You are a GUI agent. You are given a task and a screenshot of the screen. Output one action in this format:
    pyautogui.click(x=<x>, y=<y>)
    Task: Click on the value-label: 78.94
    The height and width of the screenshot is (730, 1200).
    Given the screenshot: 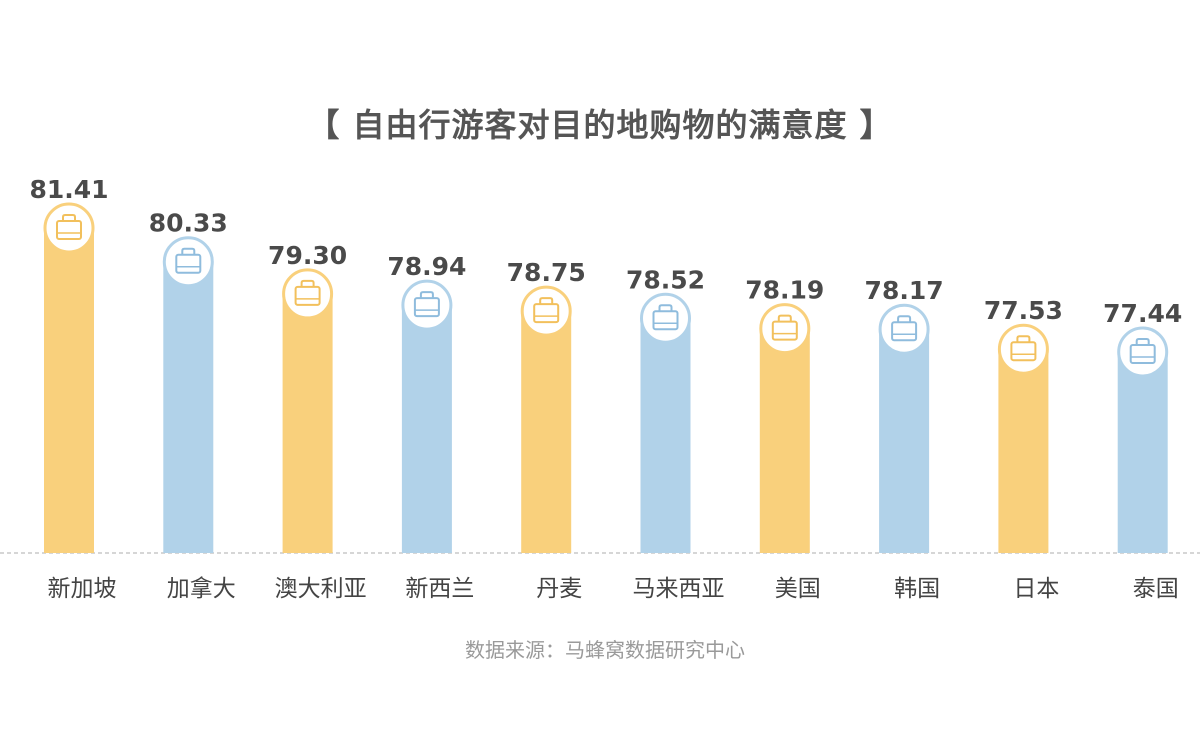 What is the action you would take?
    pyautogui.click(x=426, y=266)
    